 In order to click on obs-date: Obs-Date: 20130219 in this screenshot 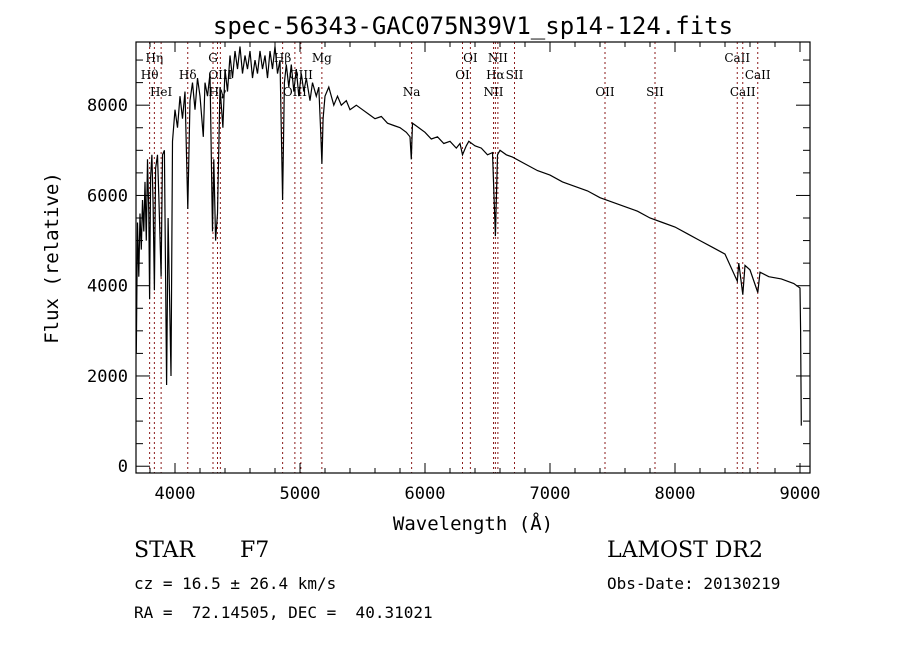, I will do `click(694, 583)`.